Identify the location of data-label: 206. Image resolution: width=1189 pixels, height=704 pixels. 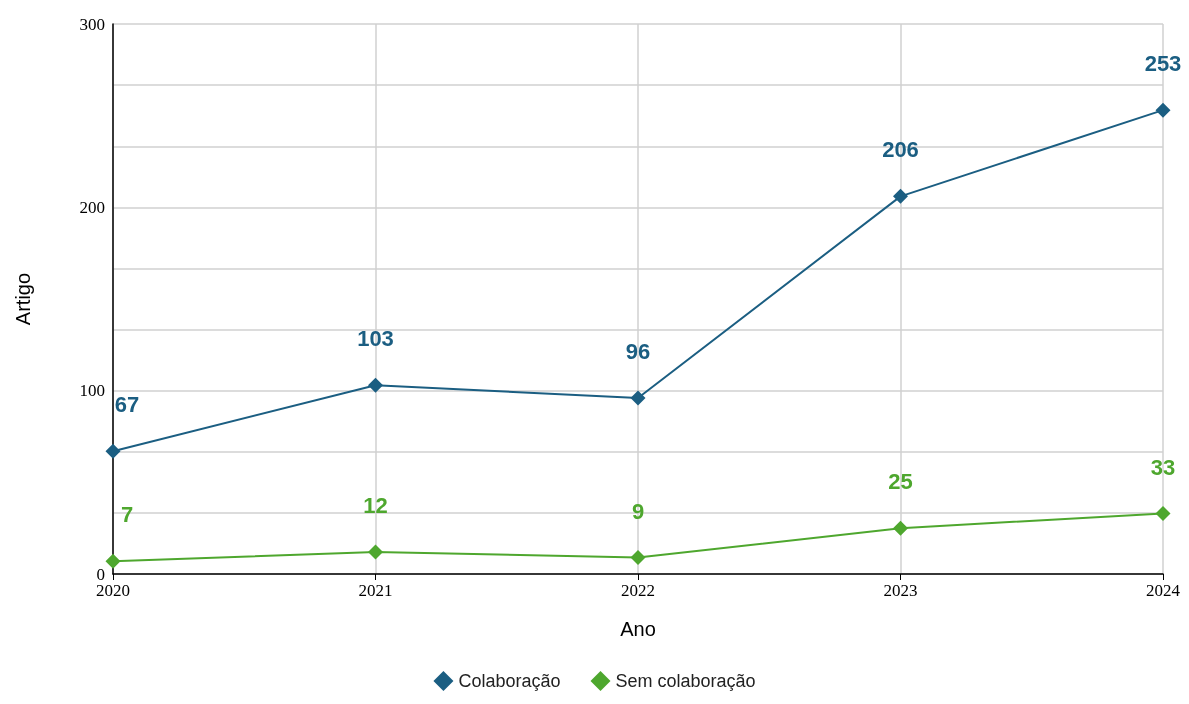
(900, 150).